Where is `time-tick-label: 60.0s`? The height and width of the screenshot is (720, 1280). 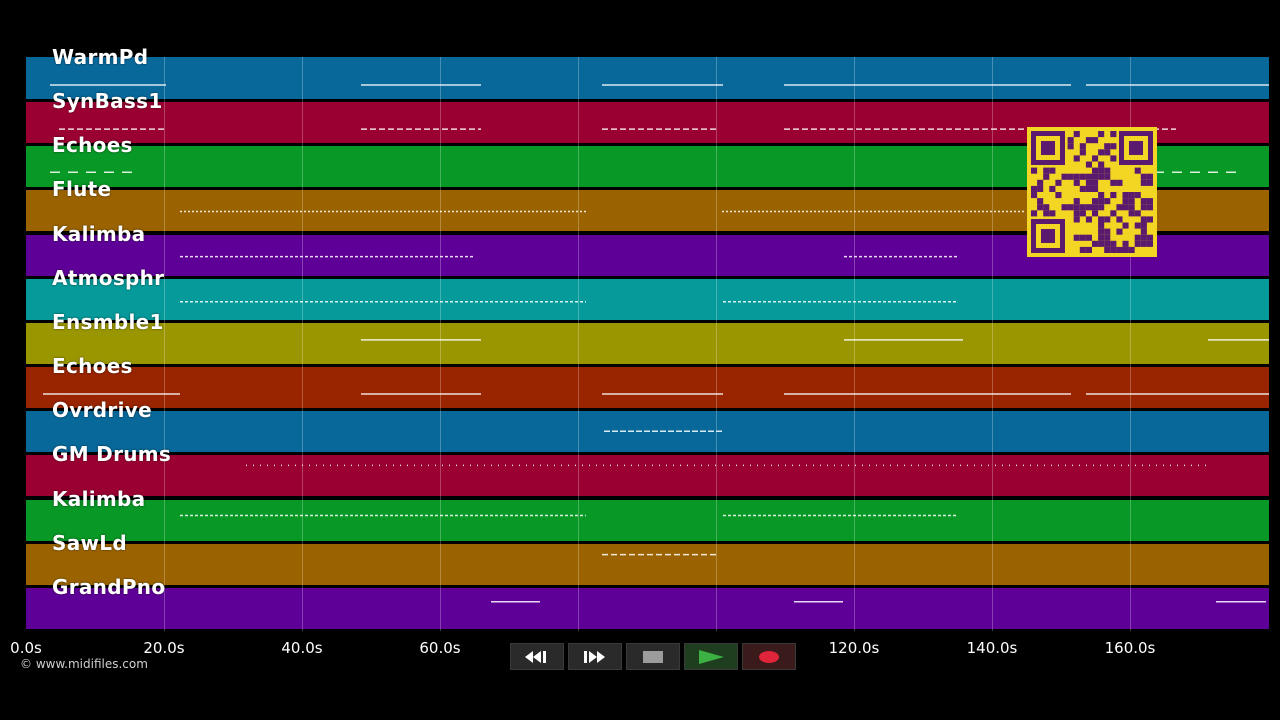
time-tick-label: 60.0s is located at coordinates (440, 648).